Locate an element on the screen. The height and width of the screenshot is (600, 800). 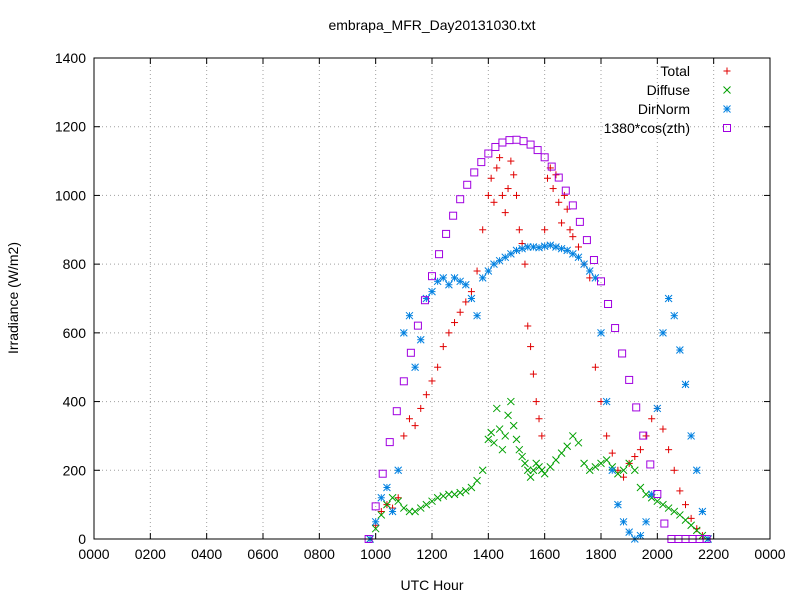
x-tick-label: 1000 is located at coordinates (375, 554).